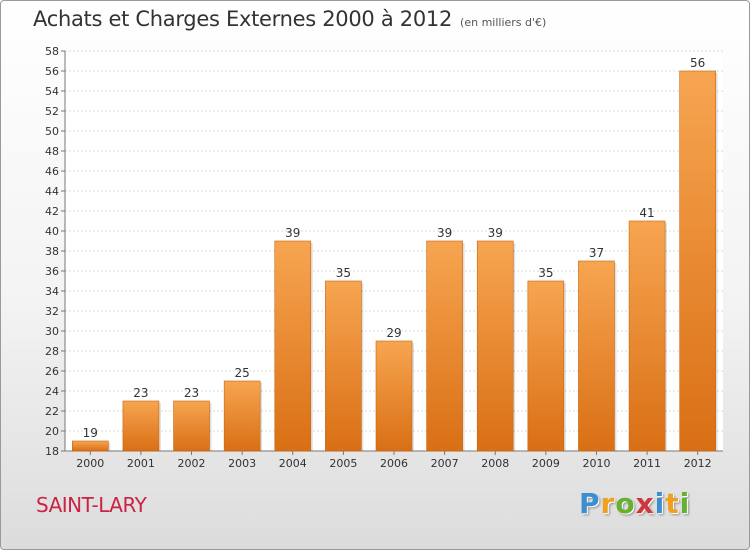  Describe the element at coordinates (52, 71) in the screenshot. I see `y-tick-label: 56` at that location.